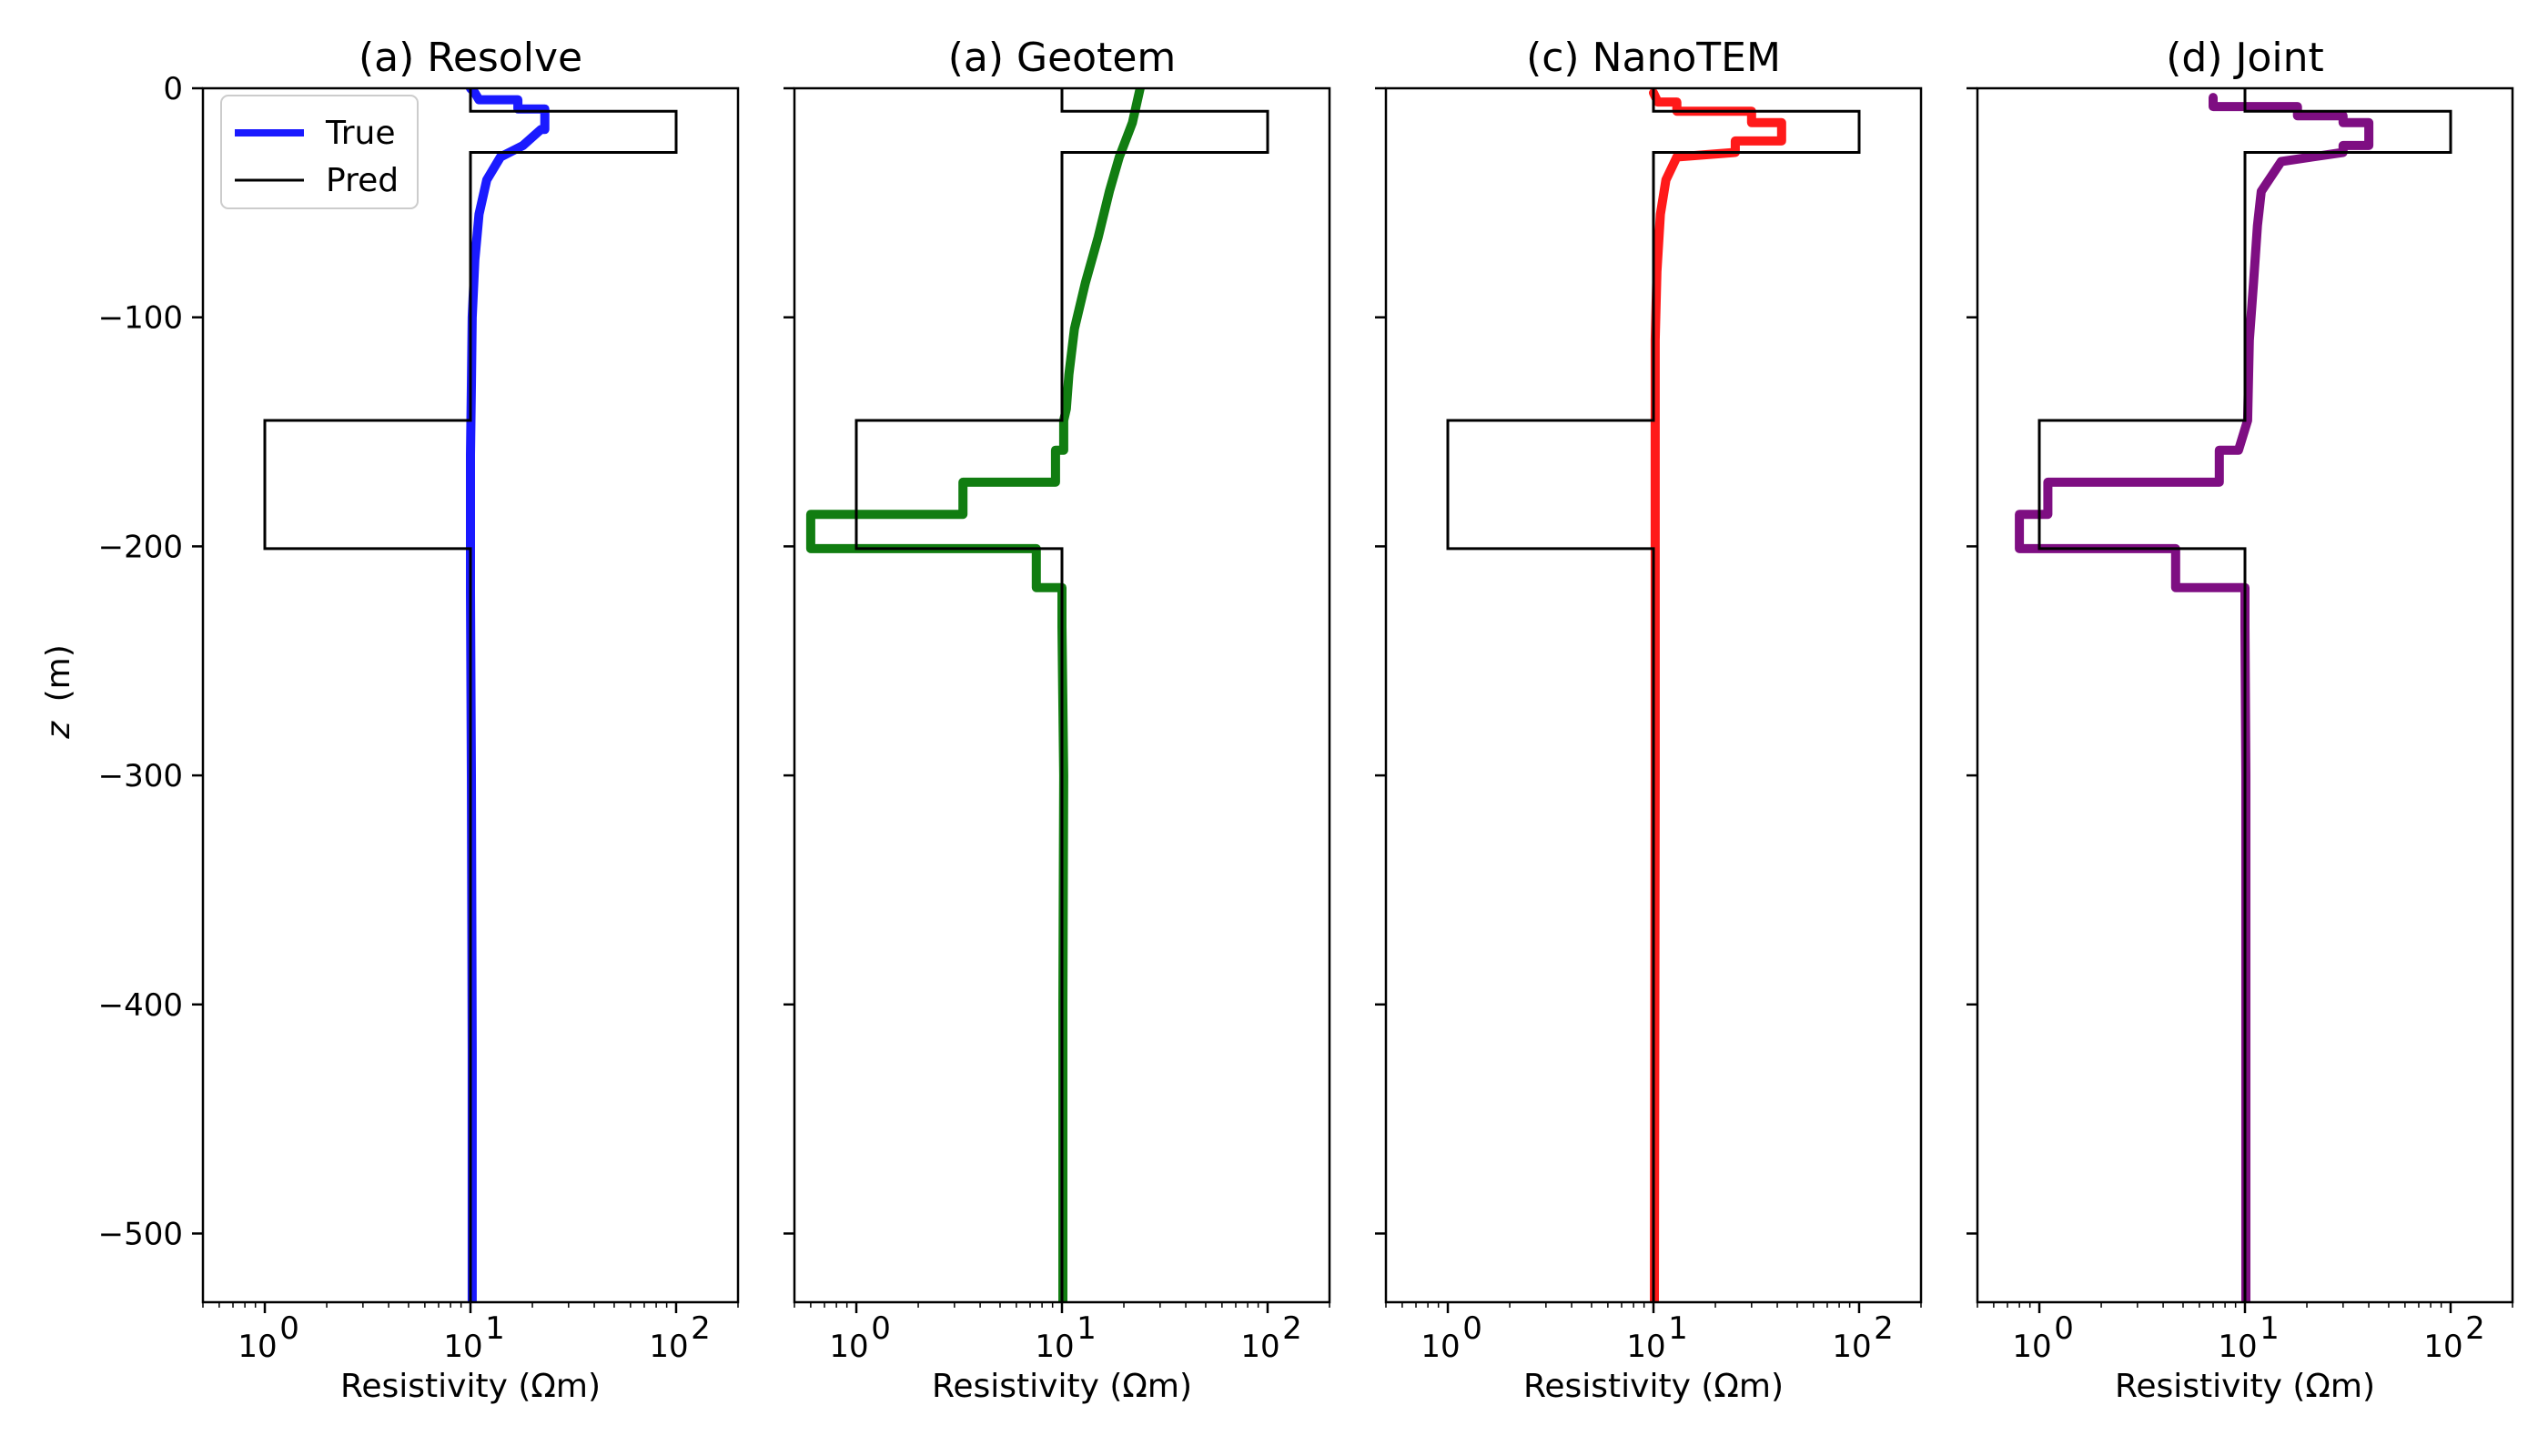 The image size is (2548, 1456). I want to click on y-tick-label: −400, so click(141, 1006).